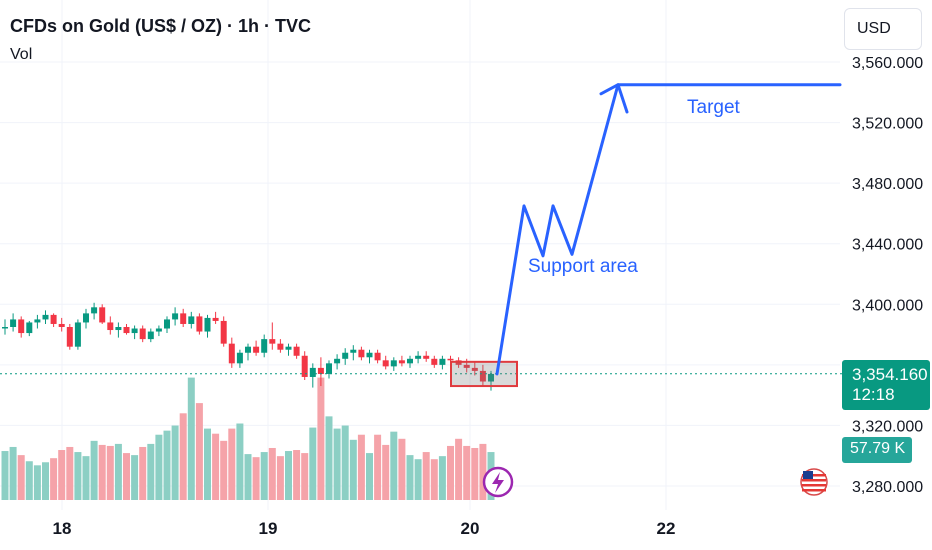 This screenshot has height=550, width=932. What do you see at coordinates (714, 107) in the screenshot?
I see `target-label: Target` at bounding box center [714, 107].